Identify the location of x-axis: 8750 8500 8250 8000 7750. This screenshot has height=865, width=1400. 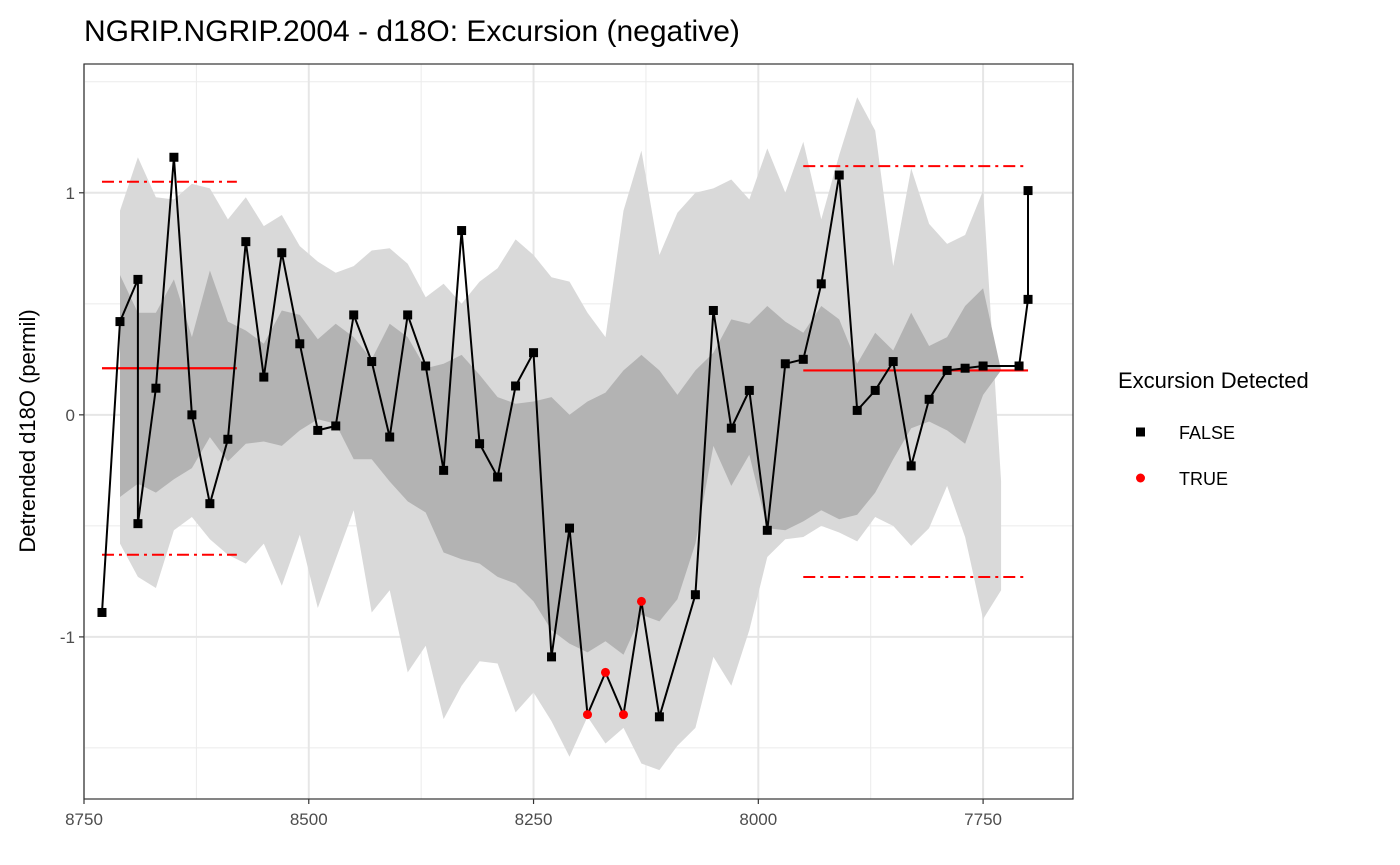
(533, 814).